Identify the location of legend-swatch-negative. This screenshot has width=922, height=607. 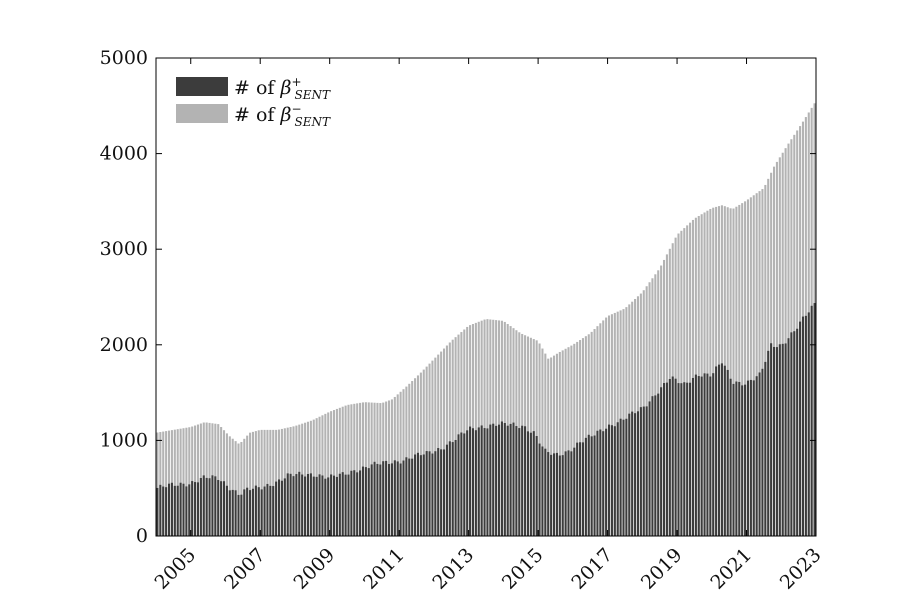
(202, 113).